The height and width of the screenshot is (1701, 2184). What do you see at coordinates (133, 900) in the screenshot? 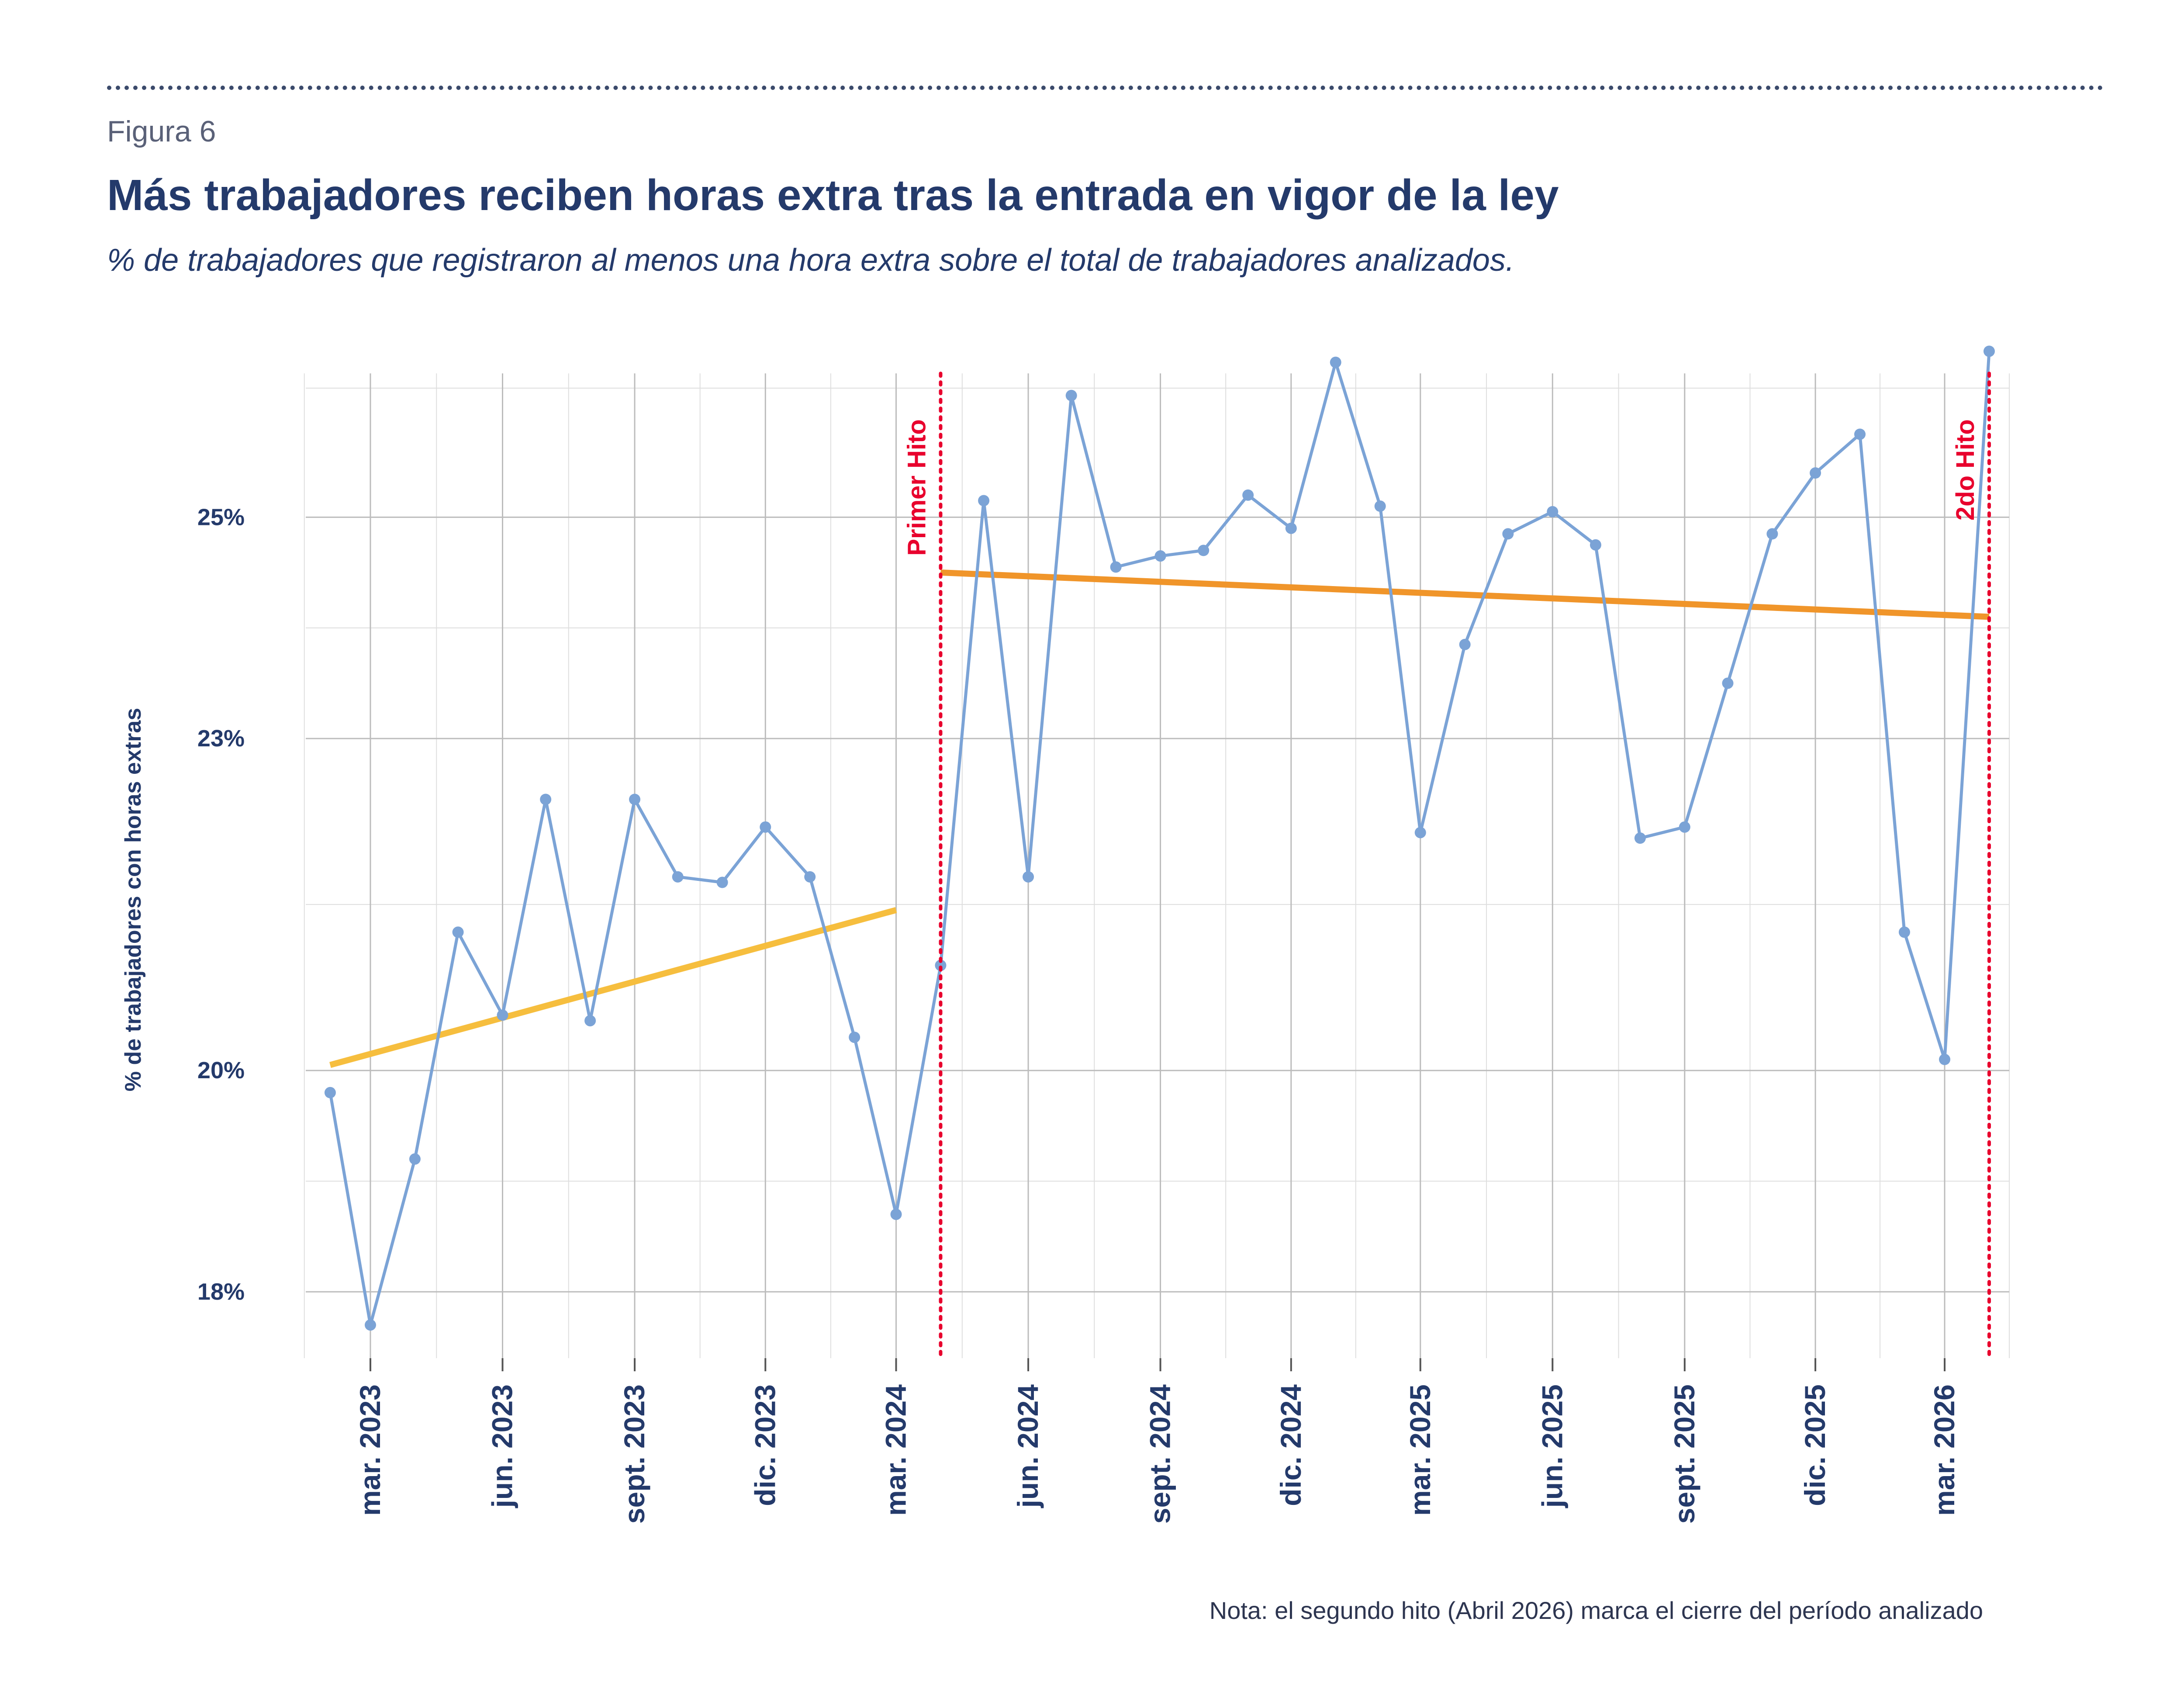
I see `y-axis-title: % de trabajadores con horas extras` at bounding box center [133, 900].